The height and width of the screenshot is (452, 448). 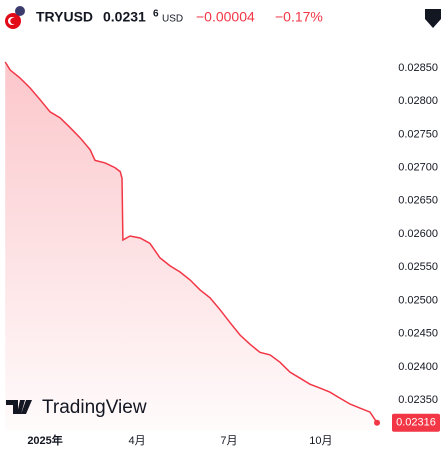 What do you see at coordinates (418, 334) in the screenshot?
I see `y-tick-label: 0.02450` at bounding box center [418, 334].